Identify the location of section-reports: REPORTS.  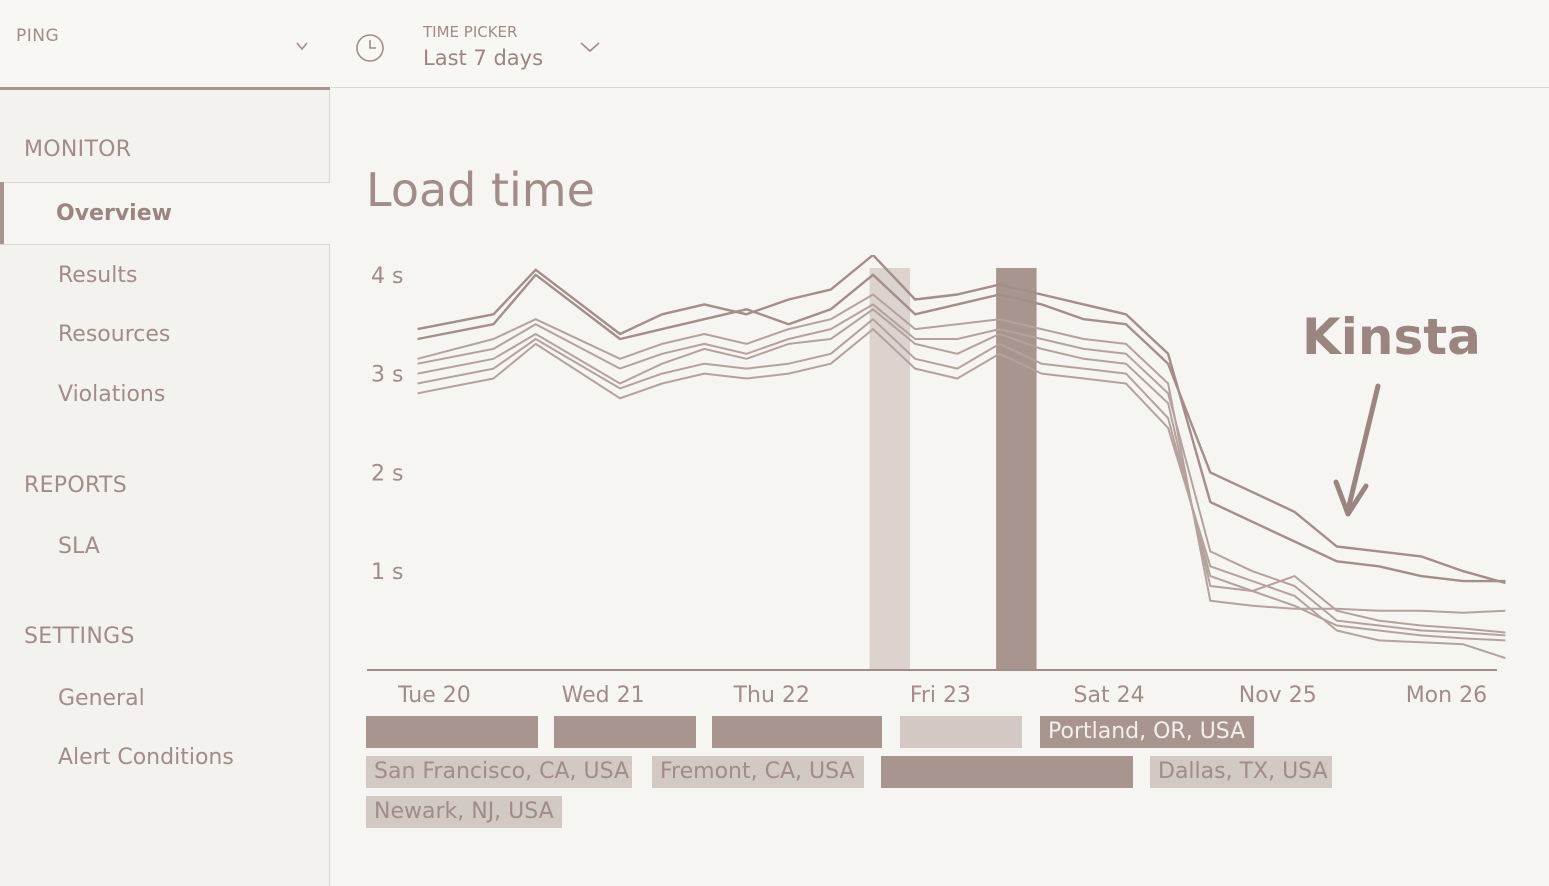
(75, 485).